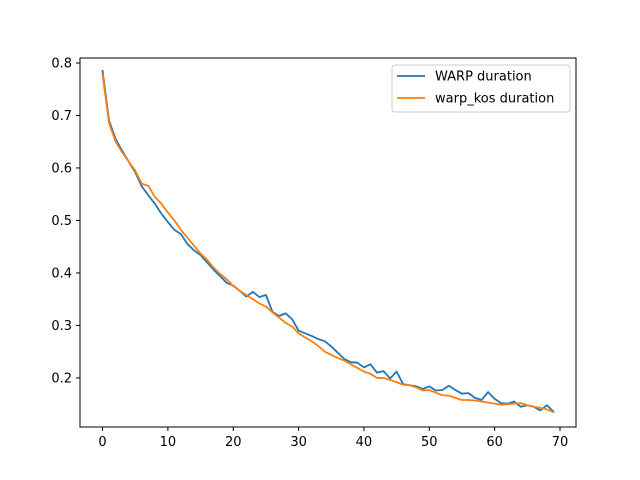 This screenshot has height=480, width=640. Describe the element at coordinates (333, 438) in the screenshot. I see `x-axis: 0 10 20 30 40 50 60 70` at that location.